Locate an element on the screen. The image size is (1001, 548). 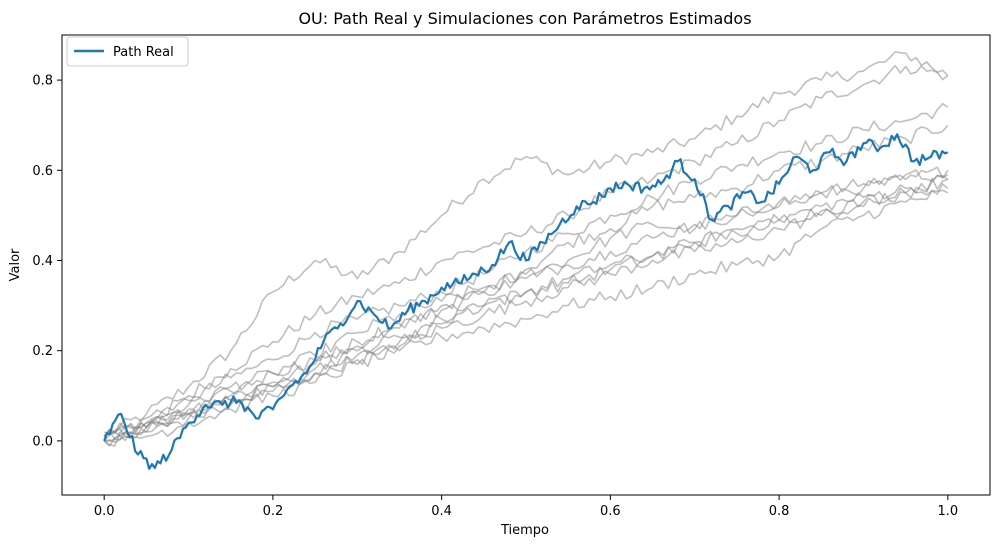
legend: Path Real is located at coordinates (127, 51).